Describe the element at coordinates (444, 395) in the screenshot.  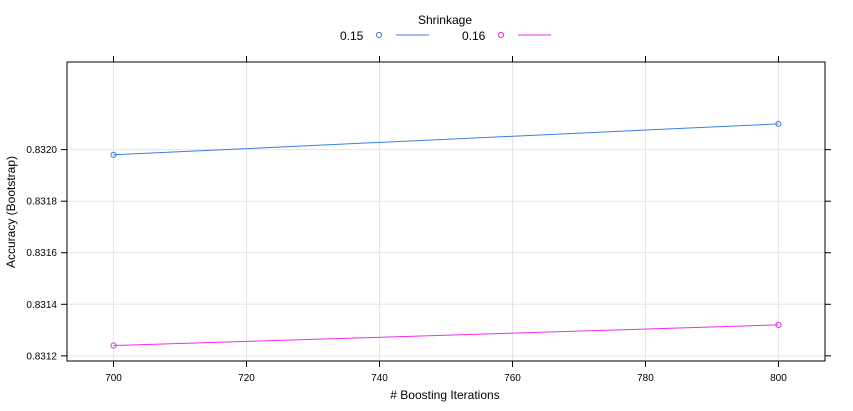
I see `x-axis-label: # Boosting Iterations` at that location.